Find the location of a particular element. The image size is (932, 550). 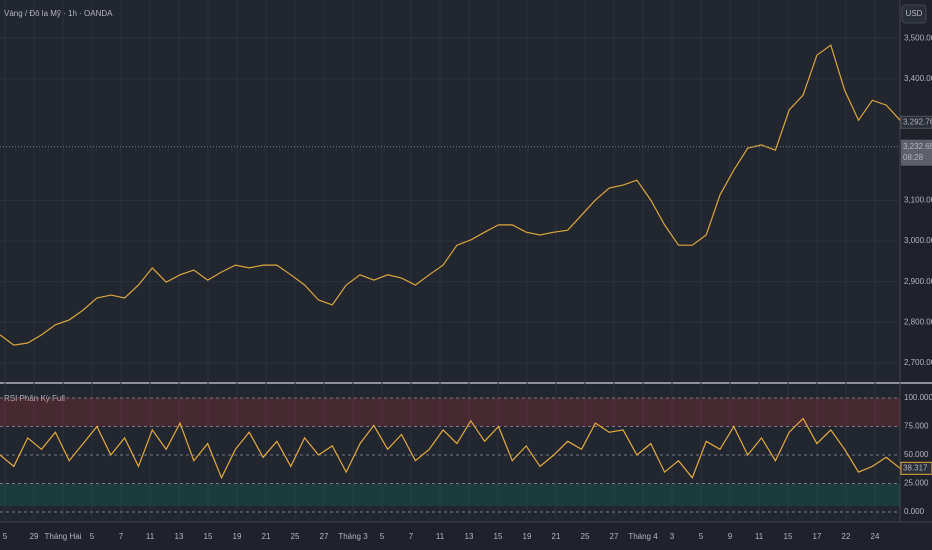

y-tick-label: 25.000 is located at coordinates (916, 483).